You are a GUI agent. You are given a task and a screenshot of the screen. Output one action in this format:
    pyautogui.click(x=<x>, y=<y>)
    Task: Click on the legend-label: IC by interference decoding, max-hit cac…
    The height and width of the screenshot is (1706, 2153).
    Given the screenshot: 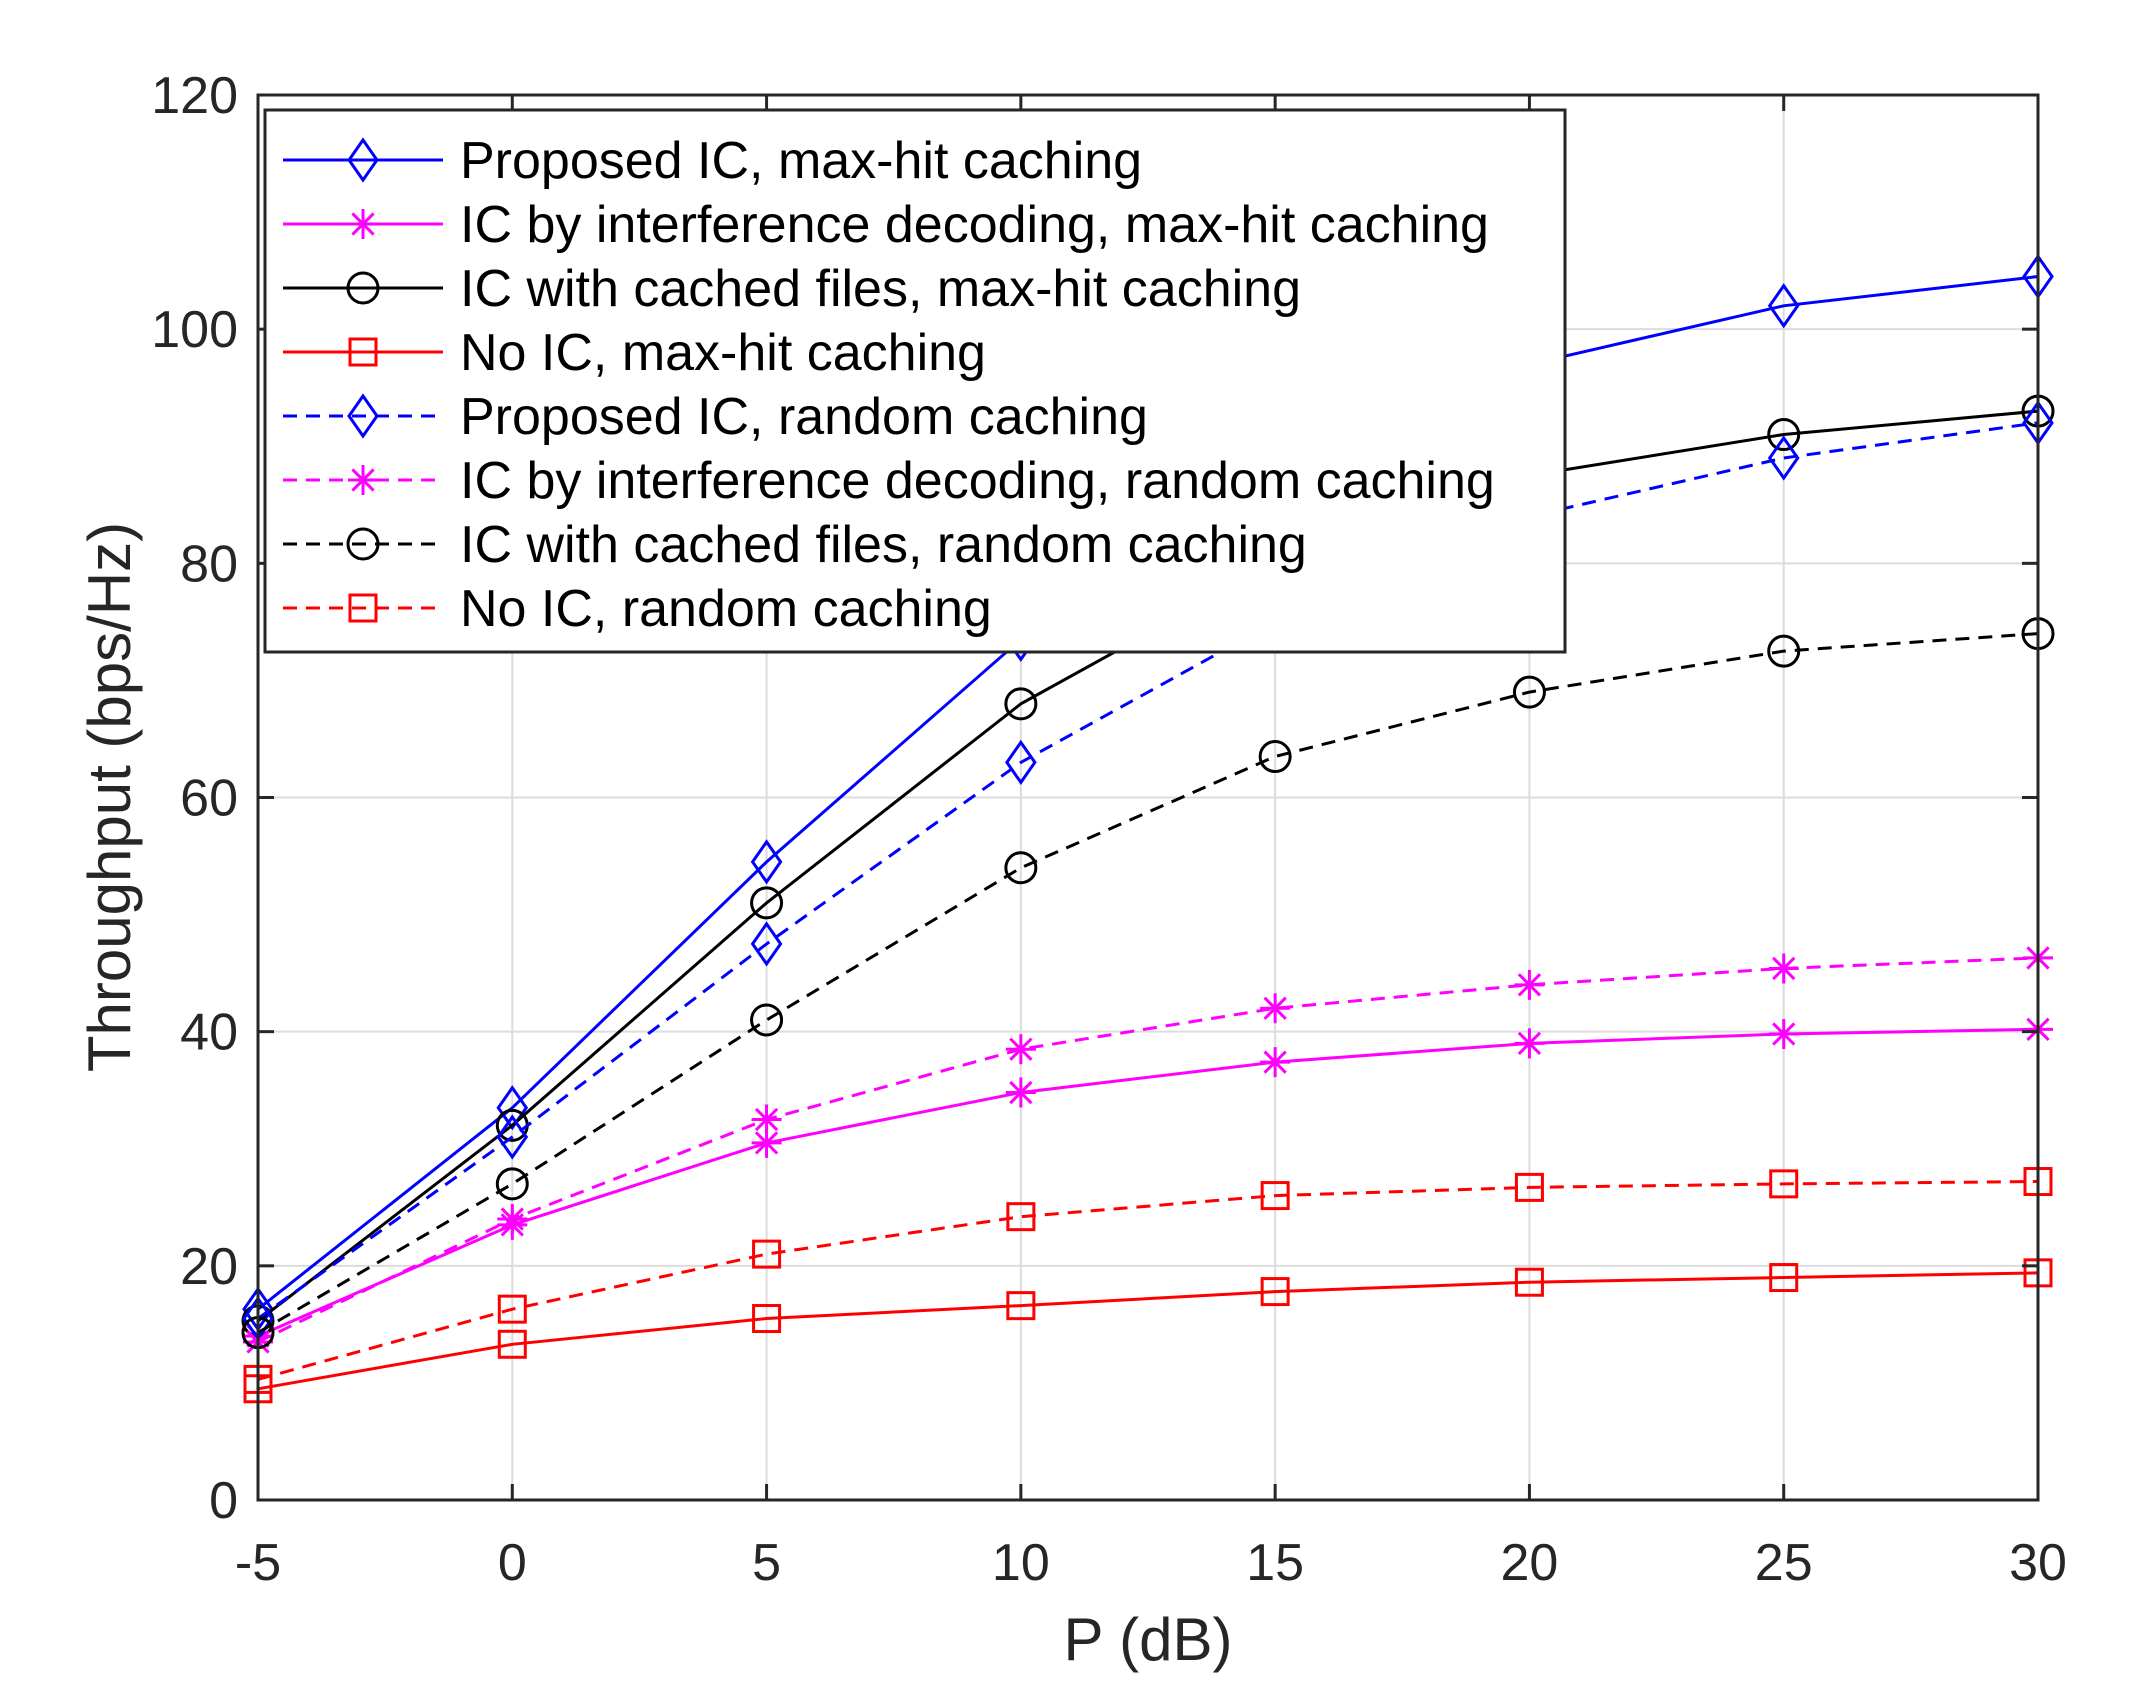 What is the action you would take?
    pyautogui.click(x=974, y=225)
    